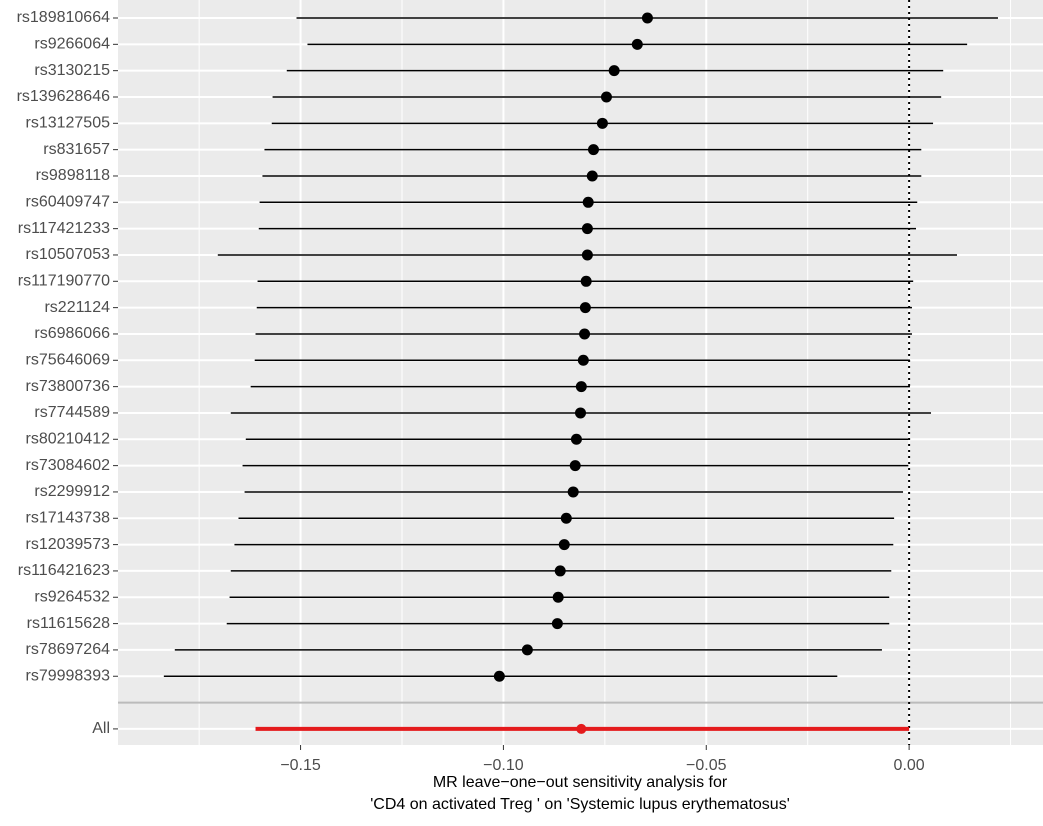  Describe the element at coordinates (73, 175) in the screenshot. I see `y-tick-label: rs9898118` at that location.